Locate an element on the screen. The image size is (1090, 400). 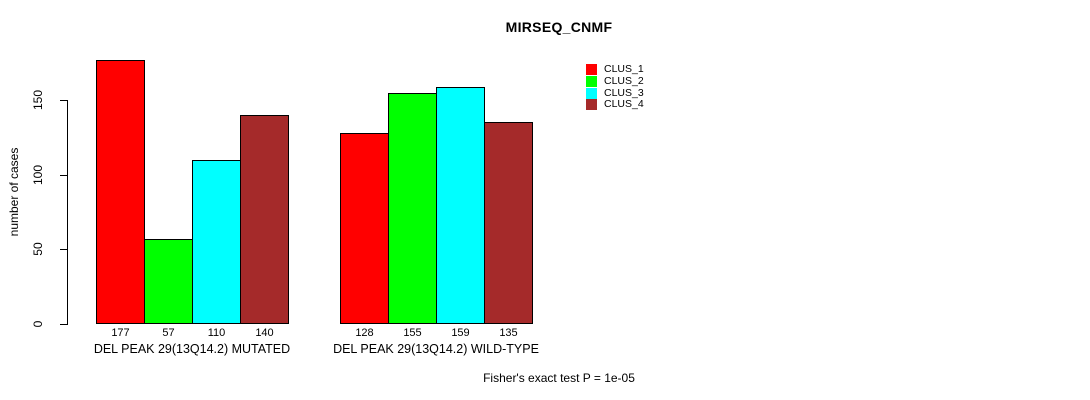
bar-clus_2-group2 is located at coordinates (412, 208).